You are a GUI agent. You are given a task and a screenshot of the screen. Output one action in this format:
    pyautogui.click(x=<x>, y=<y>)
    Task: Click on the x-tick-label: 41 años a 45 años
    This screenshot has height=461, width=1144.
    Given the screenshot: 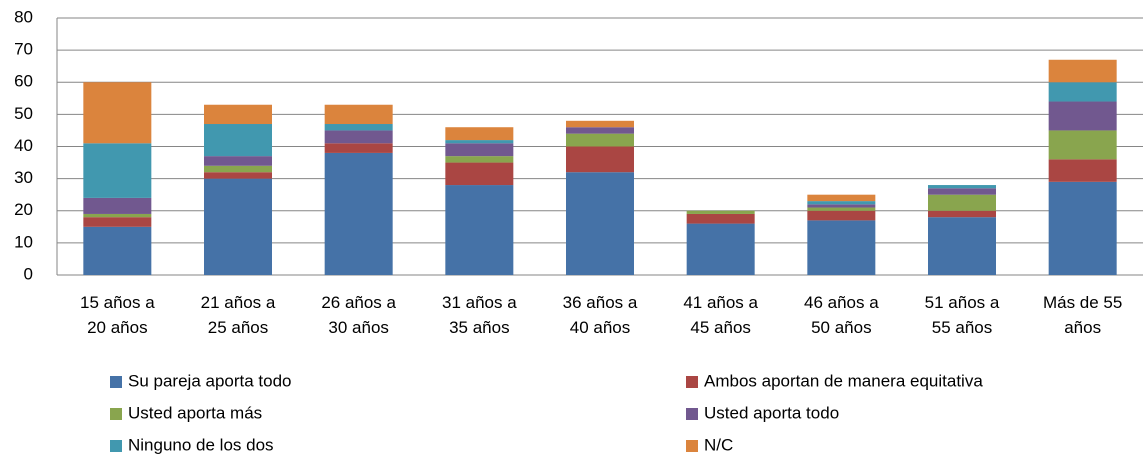 What is the action you would take?
    pyautogui.click(x=720, y=315)
    